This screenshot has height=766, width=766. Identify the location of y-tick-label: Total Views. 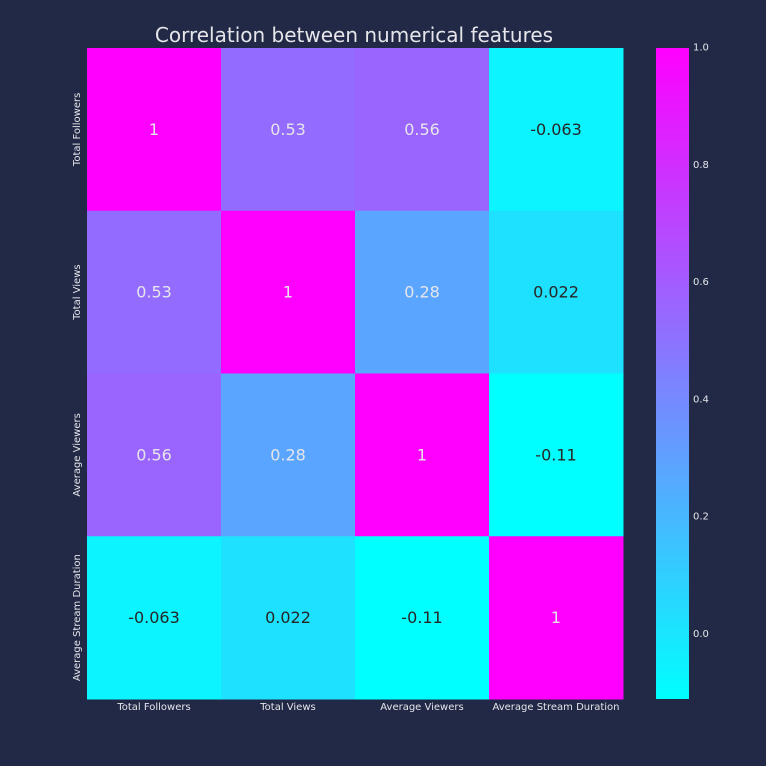
(77, 292).